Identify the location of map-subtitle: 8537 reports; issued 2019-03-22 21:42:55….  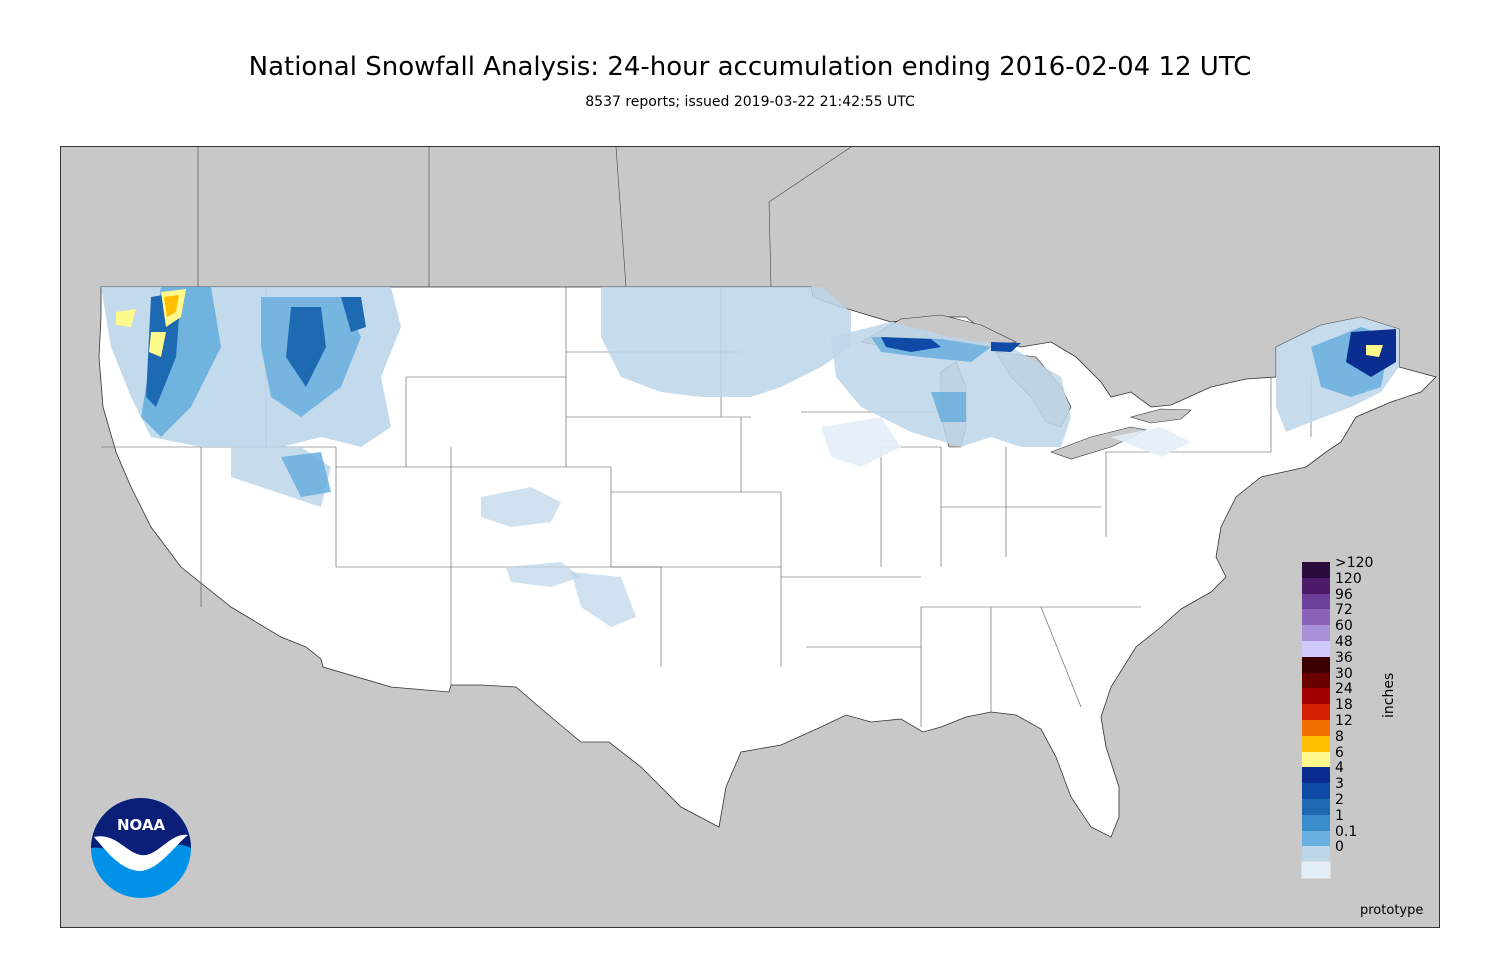
(750, 102).